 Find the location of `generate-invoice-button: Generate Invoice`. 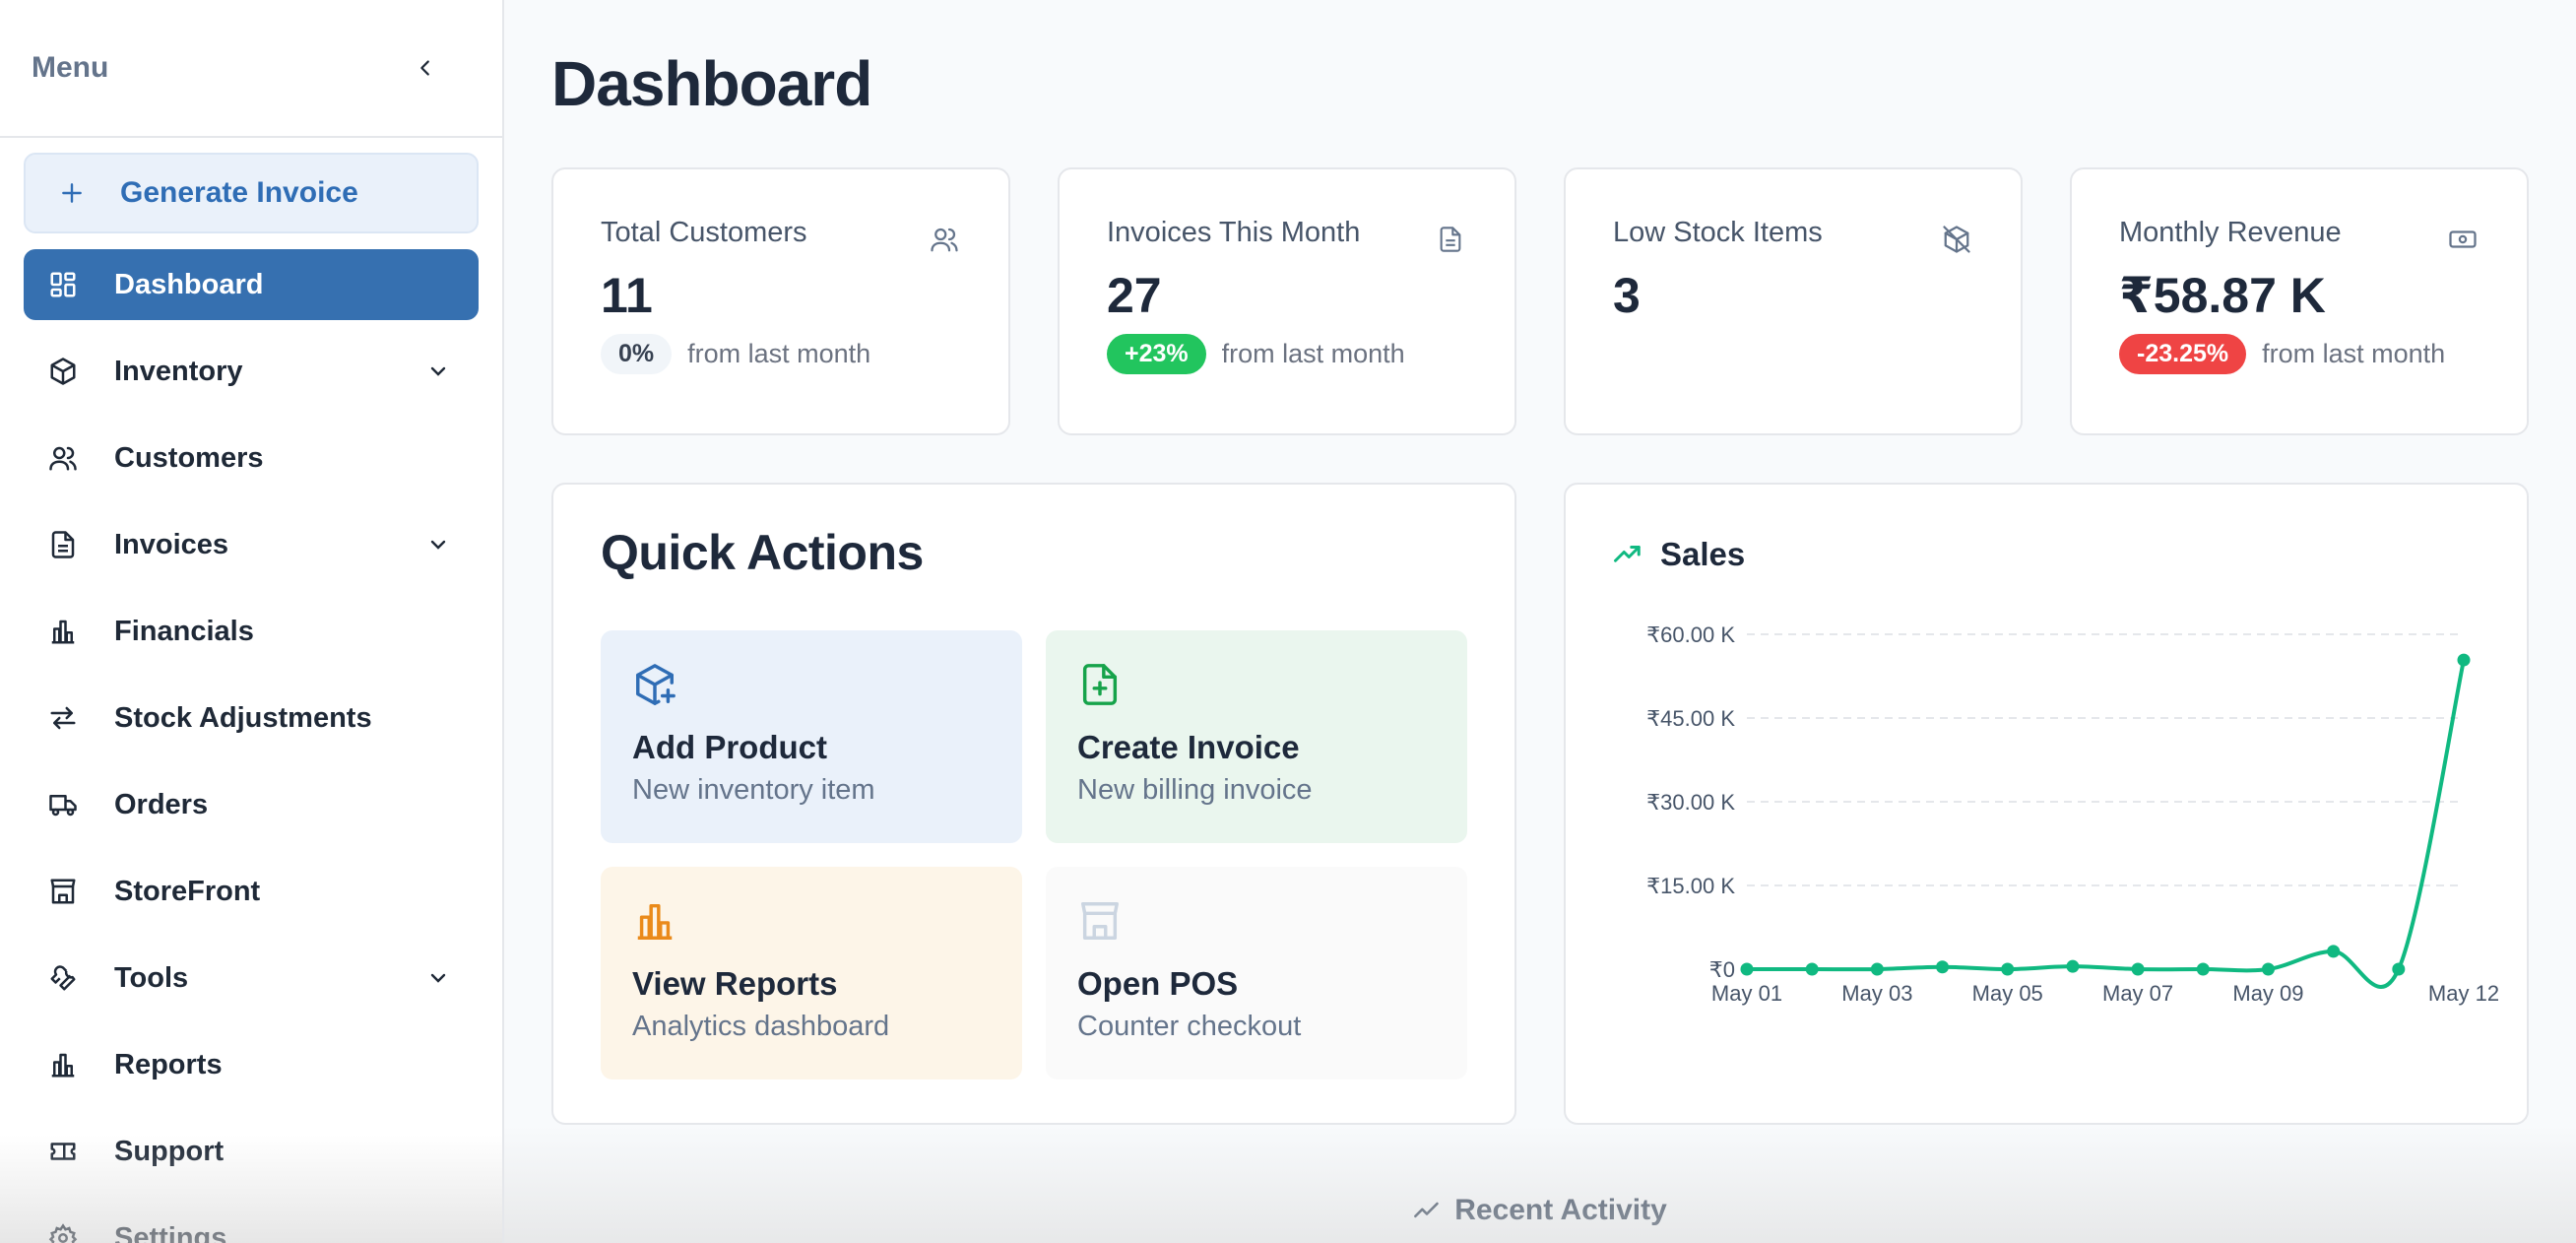

generate-invoice-button: Generate Invoice is located at coordinates (251, 193).